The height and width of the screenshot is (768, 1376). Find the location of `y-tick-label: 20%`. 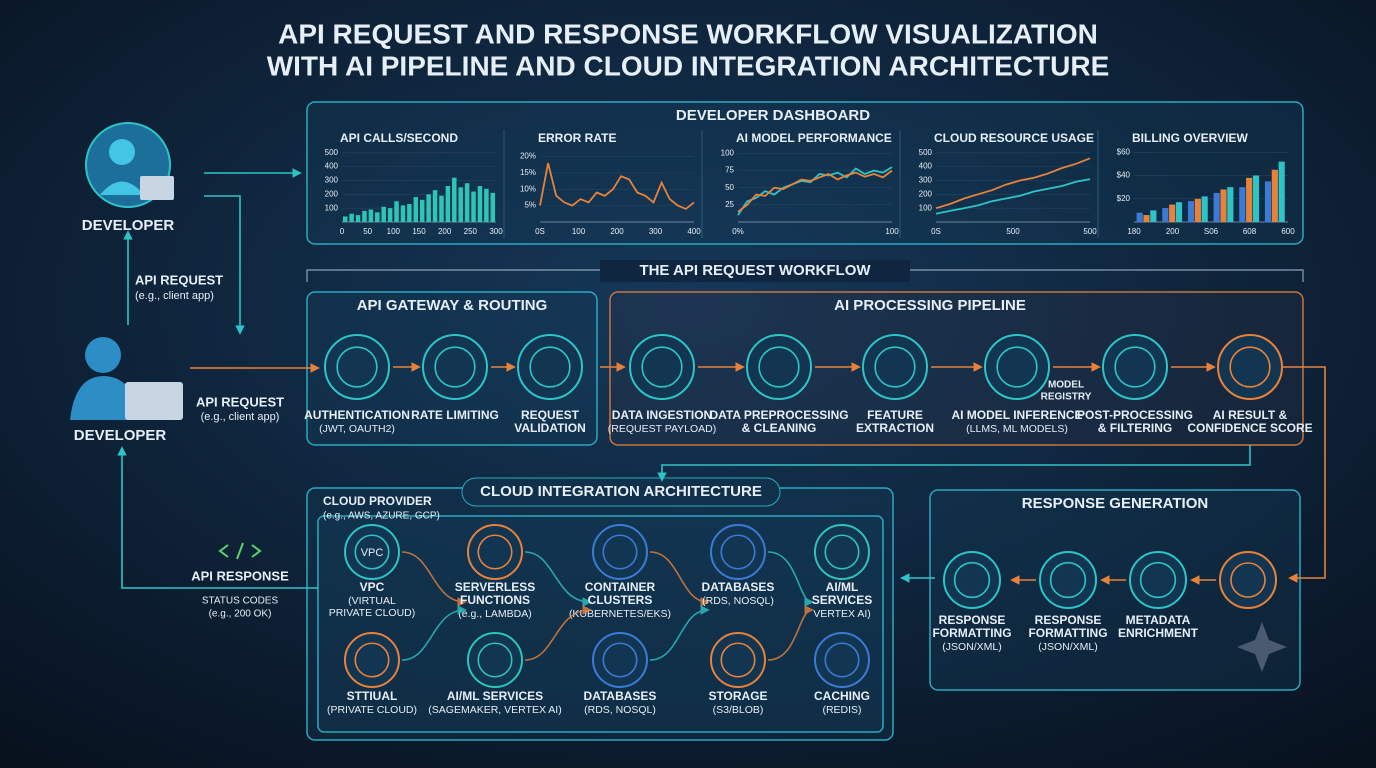

y-tick-label: 20% is located at coordinates (528, 156).